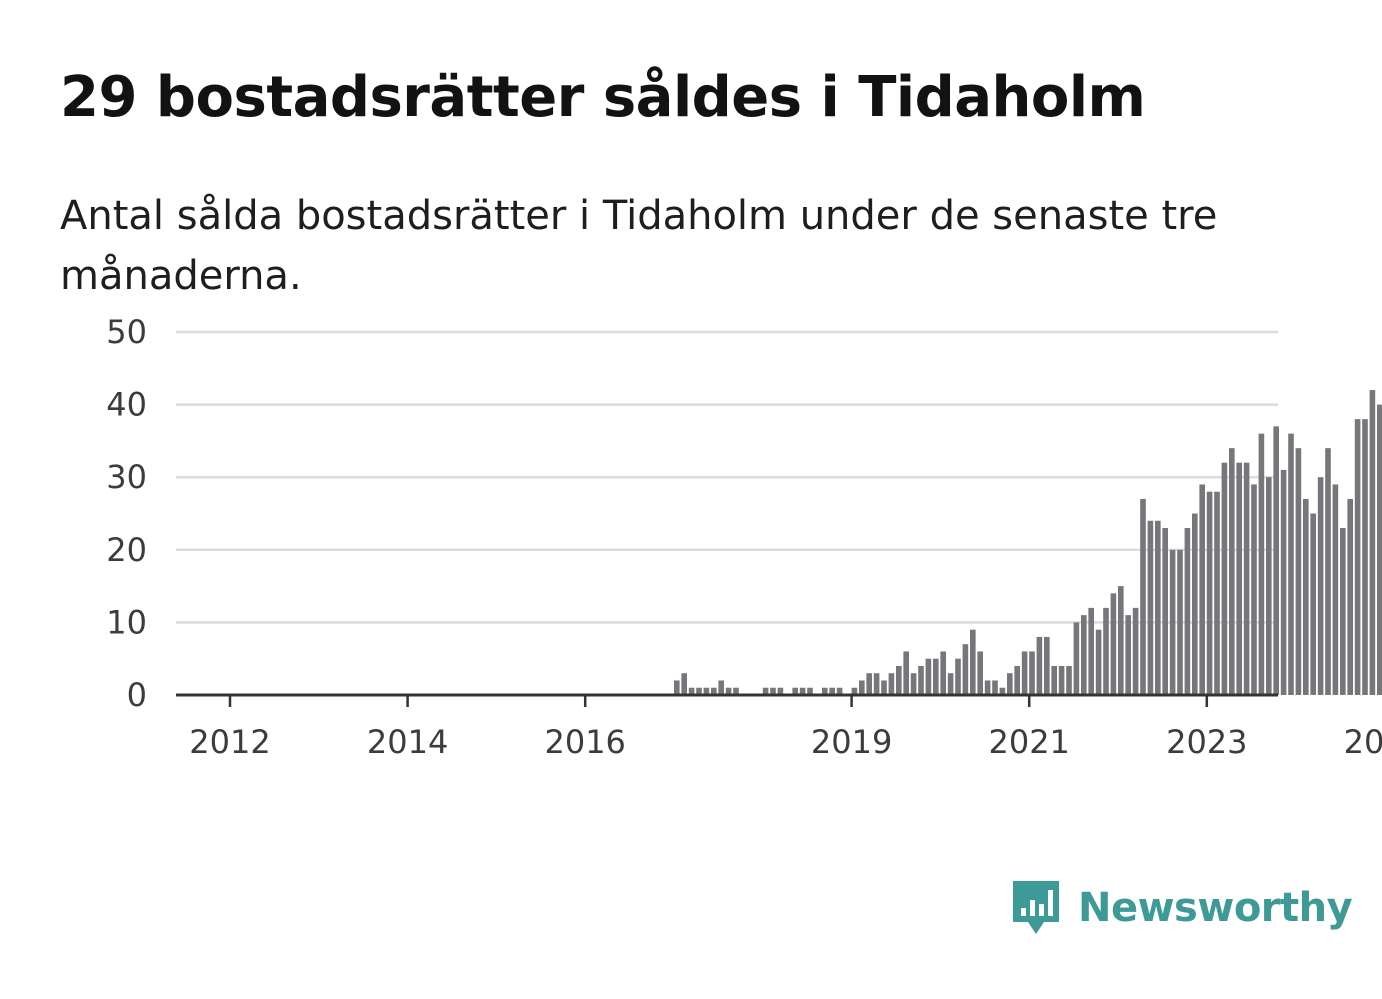 This screenshot has height=999, width=1382. I want to click on chart-title: 29 bostadsrätter såldes i Tidaholm, so click(603, 97).